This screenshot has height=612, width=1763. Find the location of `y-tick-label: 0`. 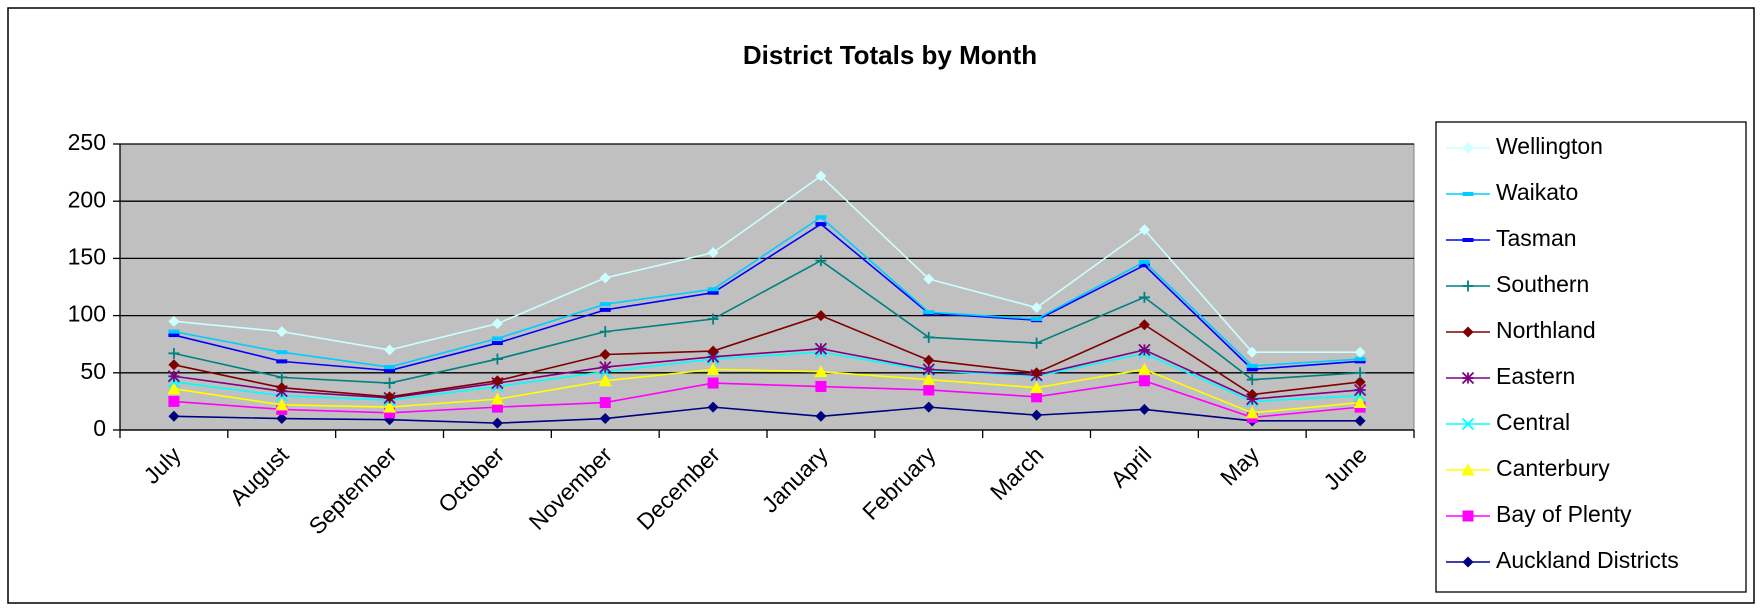

y-tick-label: 0 is located at coordinates (99, 428).